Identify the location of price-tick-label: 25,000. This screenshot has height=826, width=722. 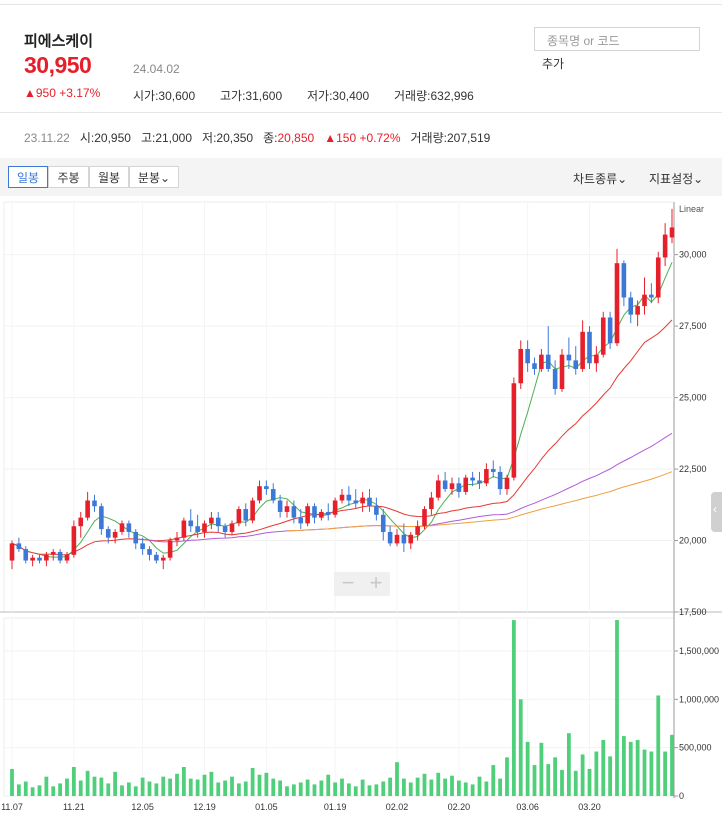
(693, 398).